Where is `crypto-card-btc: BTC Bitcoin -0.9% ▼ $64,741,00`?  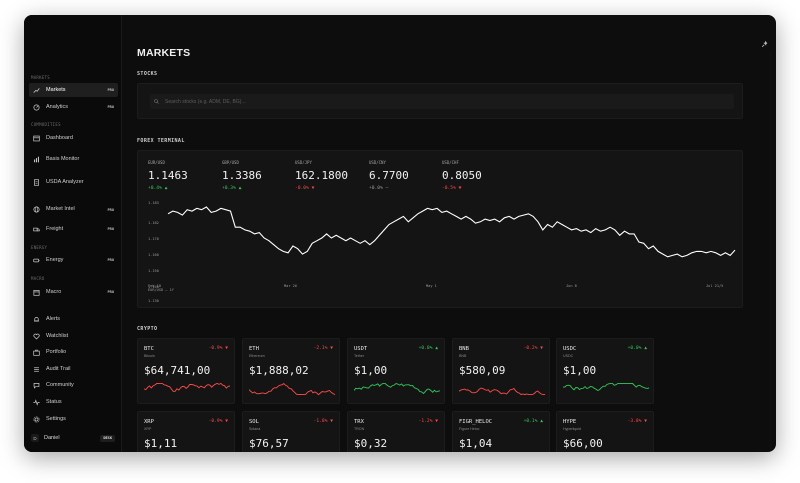
crypto-card-btc: BTC Bitcoin -0.9% ▼ $64,741,00 is located at coordinates (186, 371).